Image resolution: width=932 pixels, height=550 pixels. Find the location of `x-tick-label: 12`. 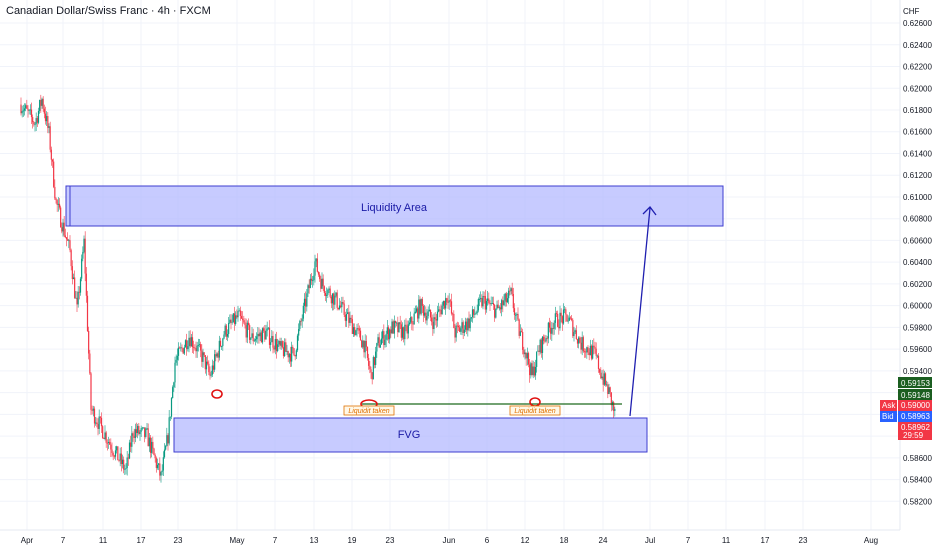

x-tick-label: 12 is located at coordinates (525, 540).